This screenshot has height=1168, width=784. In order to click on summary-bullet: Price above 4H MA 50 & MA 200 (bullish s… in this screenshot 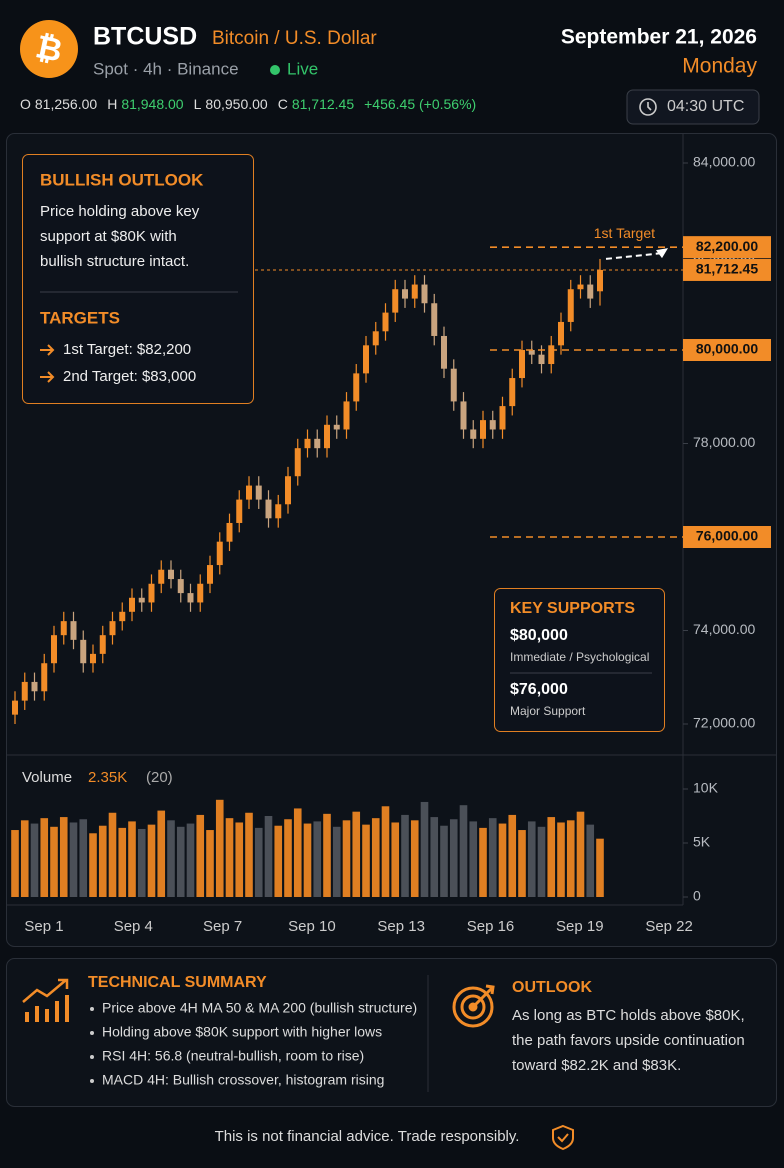, I will do `click(259, 1008)`.